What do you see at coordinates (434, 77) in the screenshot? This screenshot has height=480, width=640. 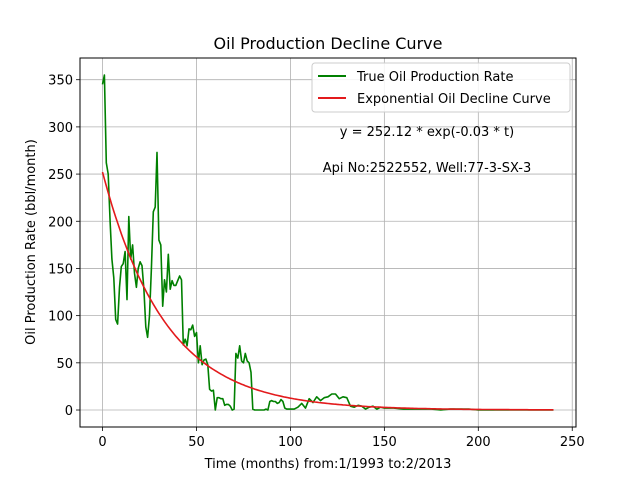 I see `legend-label-true-rate: True Oil Production Rate` at bounding box center [434, 77].